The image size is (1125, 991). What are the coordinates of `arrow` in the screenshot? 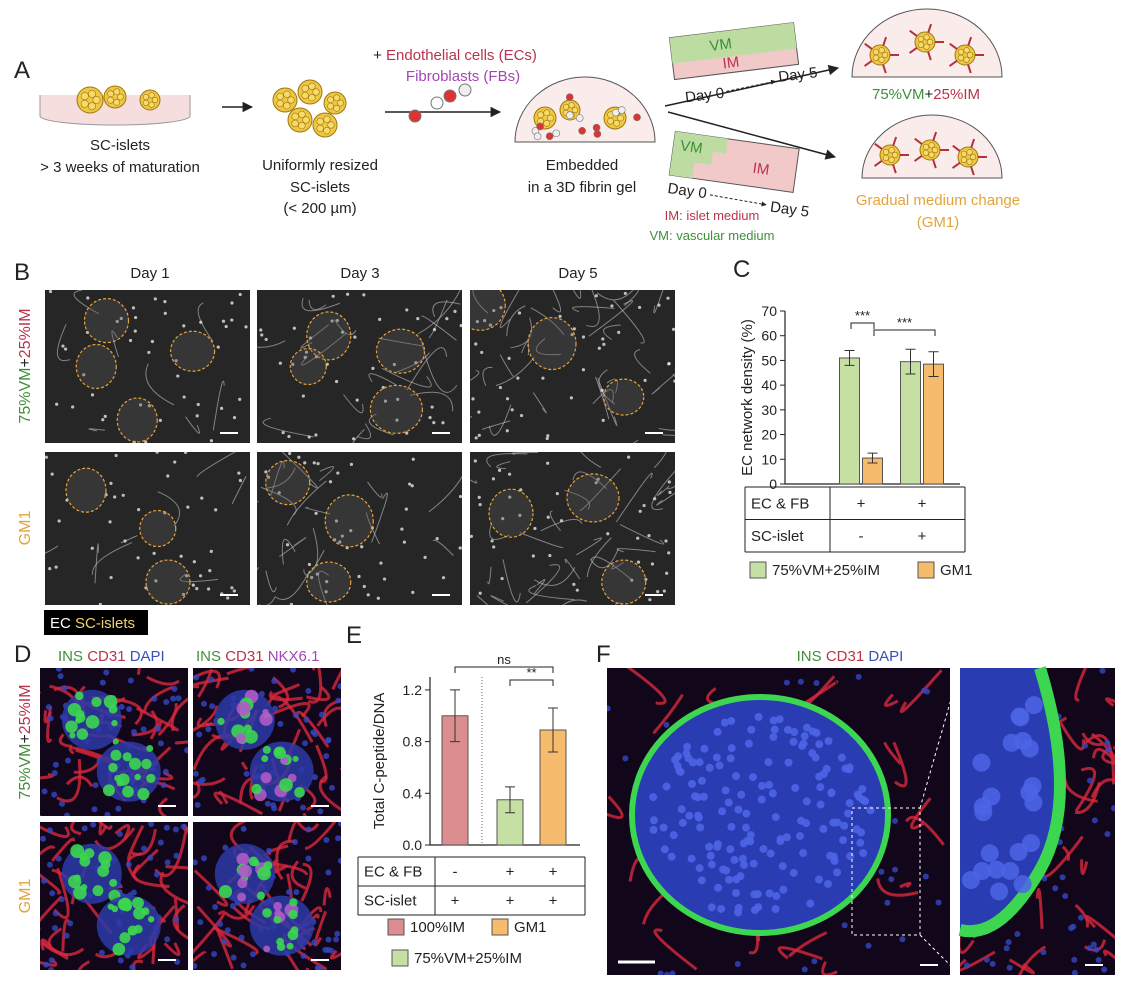 It's located at (752, 135).